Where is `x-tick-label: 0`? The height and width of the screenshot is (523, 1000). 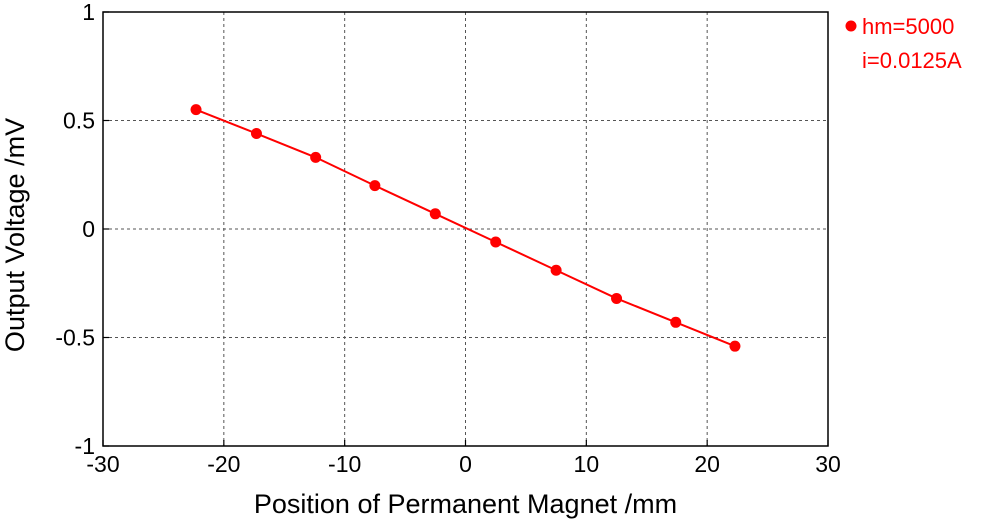
x-tick-label: 0 is located at coordinates (465, 464).